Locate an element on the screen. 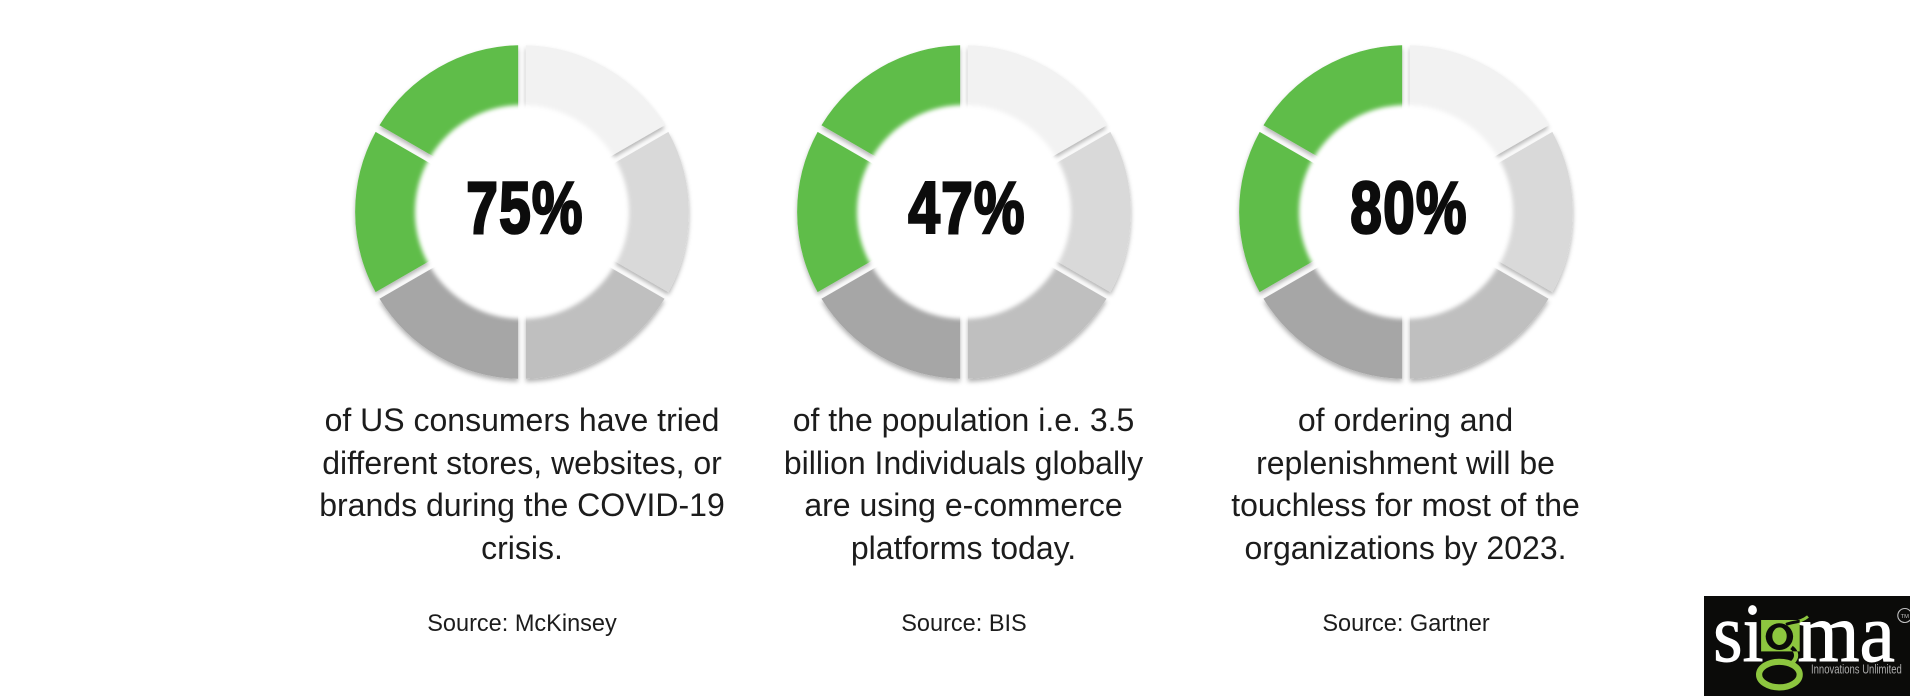  svg-text: ma is located at coordinates (1845, 637).